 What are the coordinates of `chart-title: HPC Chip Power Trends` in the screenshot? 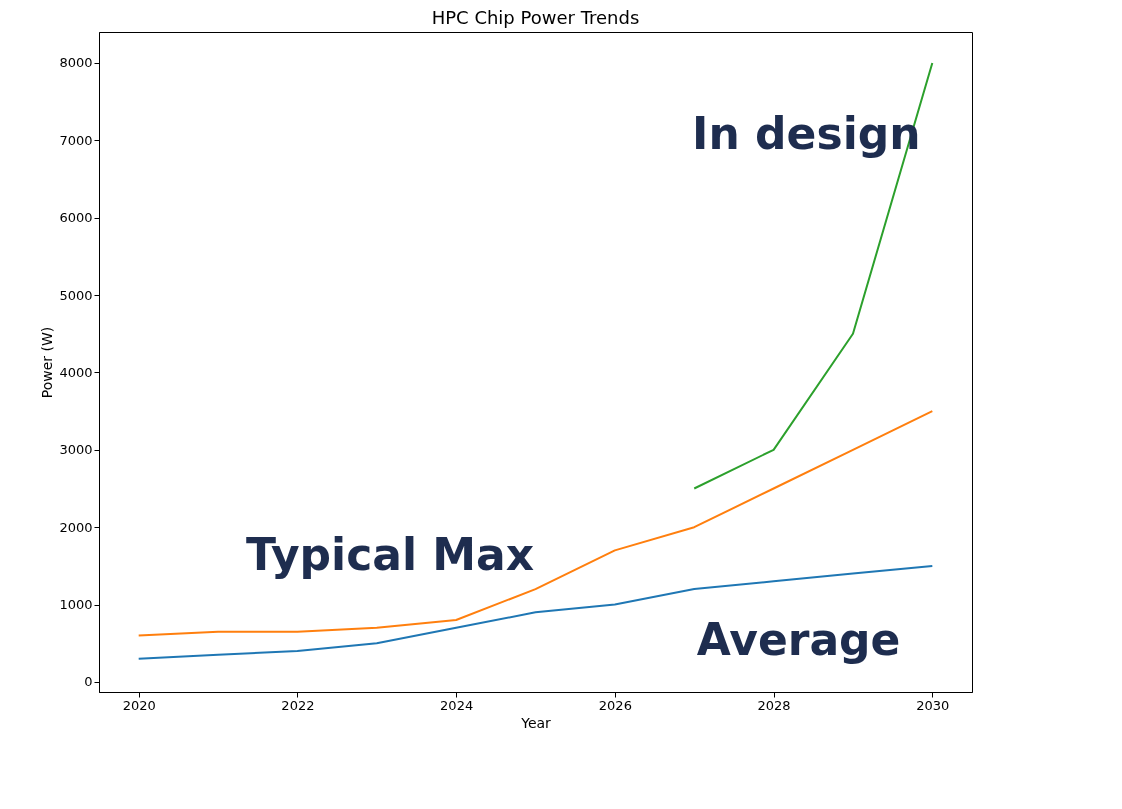 It's located at (535, 17).